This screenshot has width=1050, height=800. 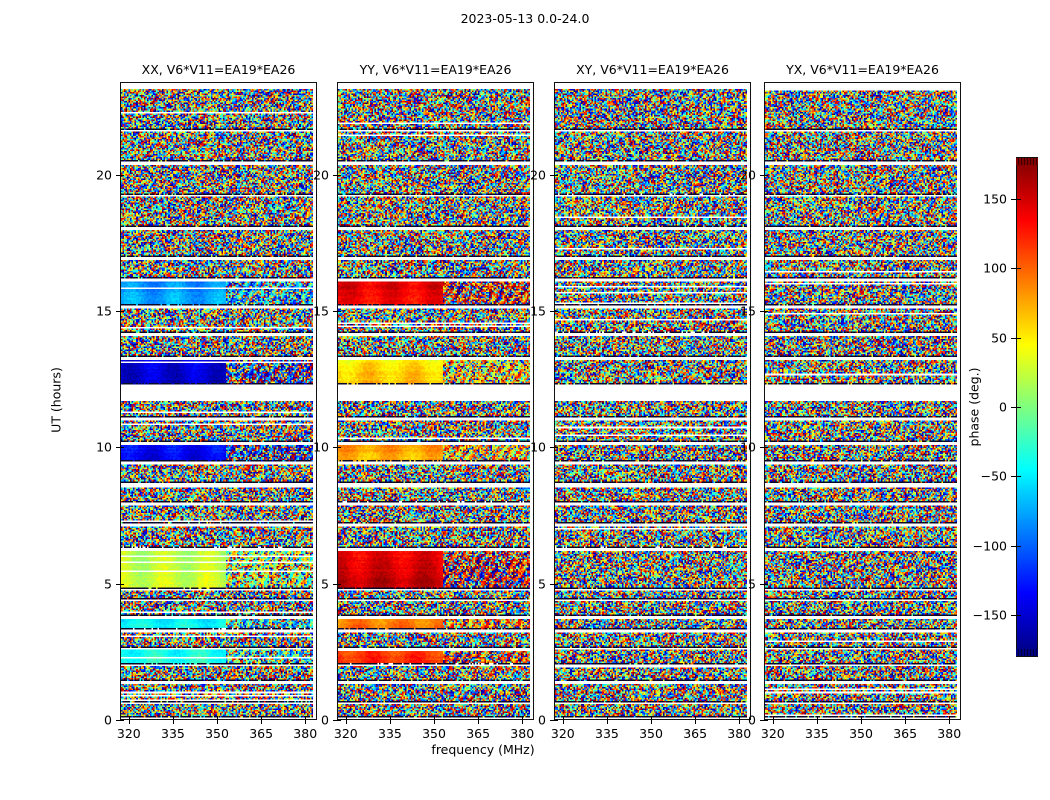 I want to click on yticklabel-yy-4: 20, so click(x=321, y=175).